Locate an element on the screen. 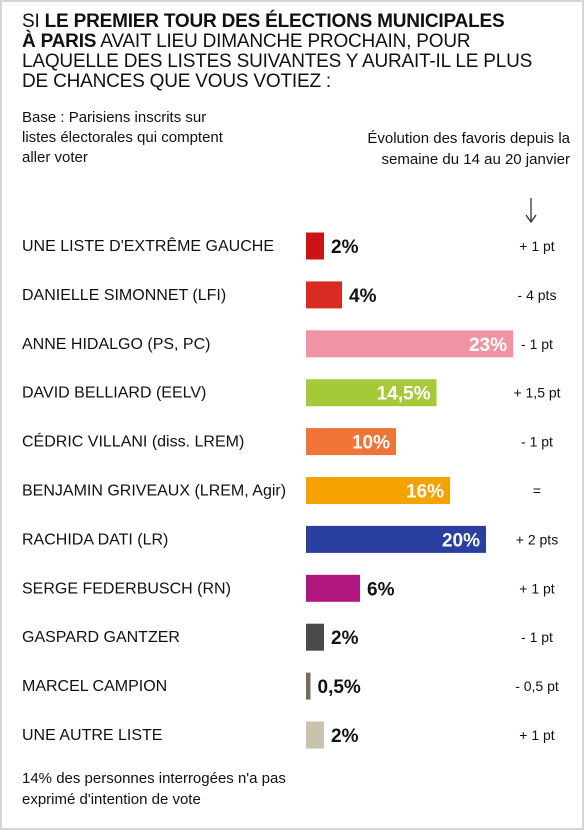 This screenshot has height=830, width=584. evolution-label: + 1,5 pt is located at coordinates (536, 393).